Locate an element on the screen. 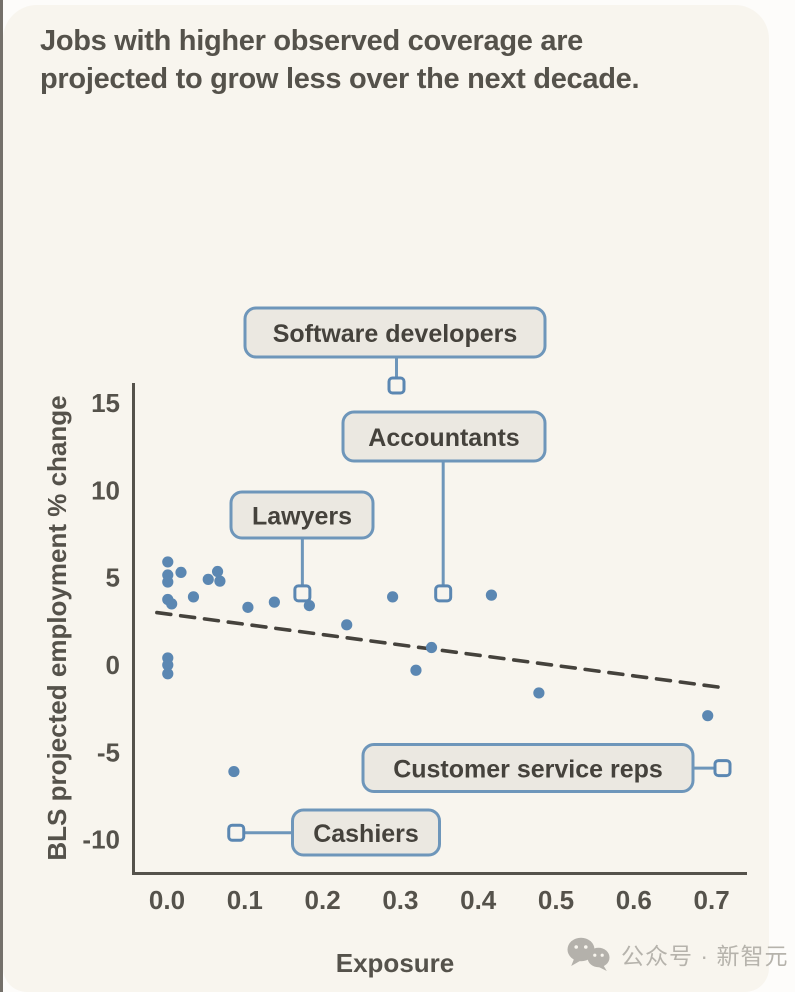 The image size is (795, 992). y-axis-title: BLS projected employment % change is located at coordinates (57, 627).